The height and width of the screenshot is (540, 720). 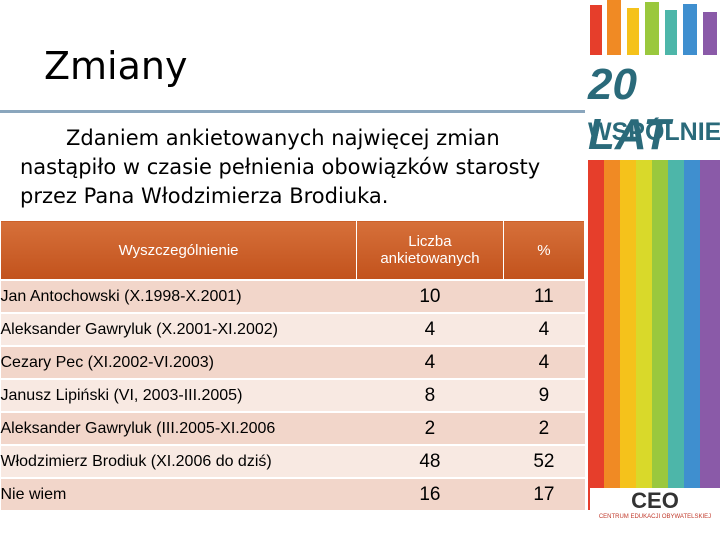 I want to click on table-cell: 8, so click(x=430, y=395).